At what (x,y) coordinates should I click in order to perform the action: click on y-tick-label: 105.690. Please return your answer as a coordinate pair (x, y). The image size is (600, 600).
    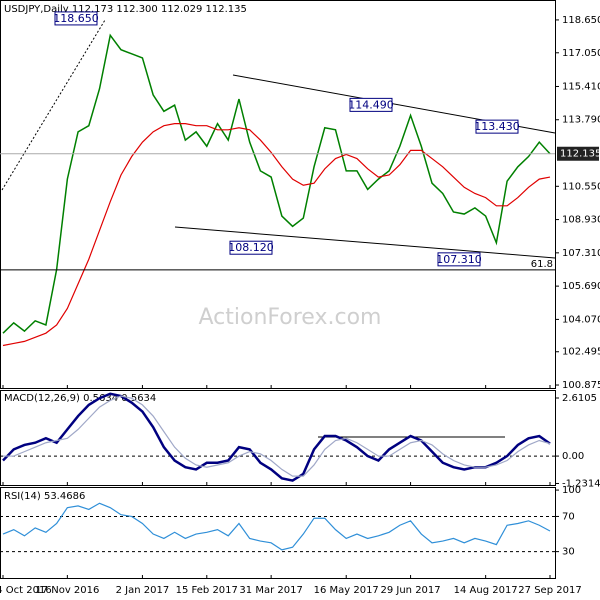
    Looking at the image, I should click on (581, 286).